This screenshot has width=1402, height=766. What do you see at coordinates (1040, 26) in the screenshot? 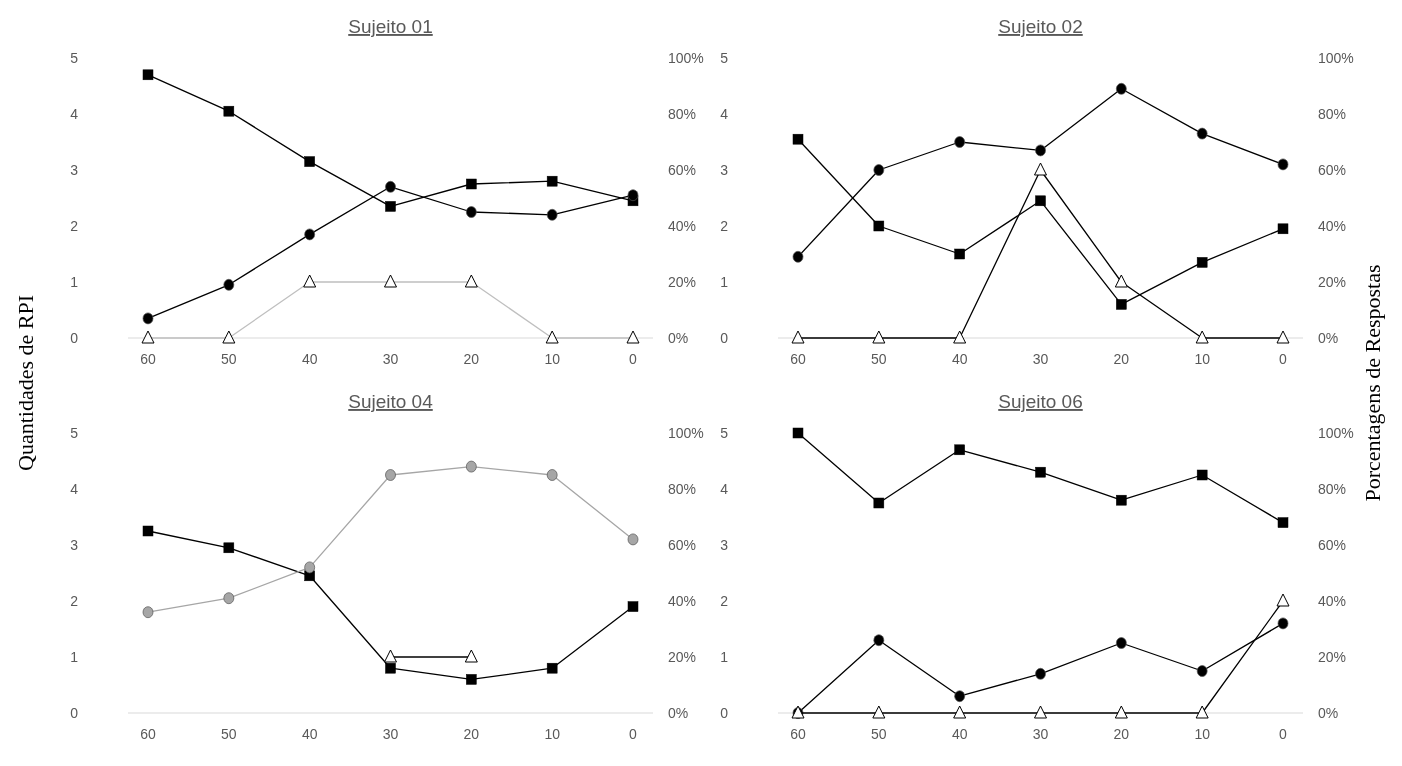
I see `chart-title: Sujeito 02` at bounding box center [1040, 26].